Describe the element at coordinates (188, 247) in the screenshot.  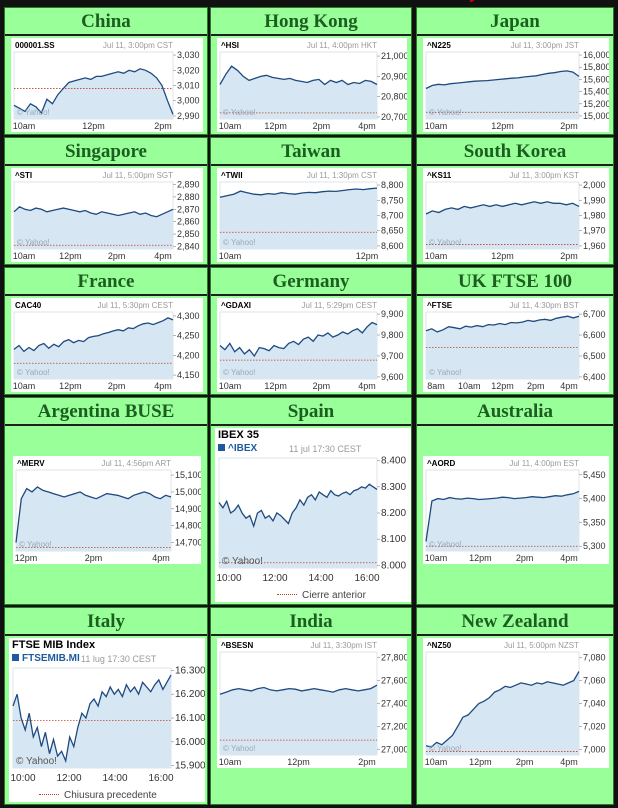
I see `y-tick-label: 2,840` at that location.